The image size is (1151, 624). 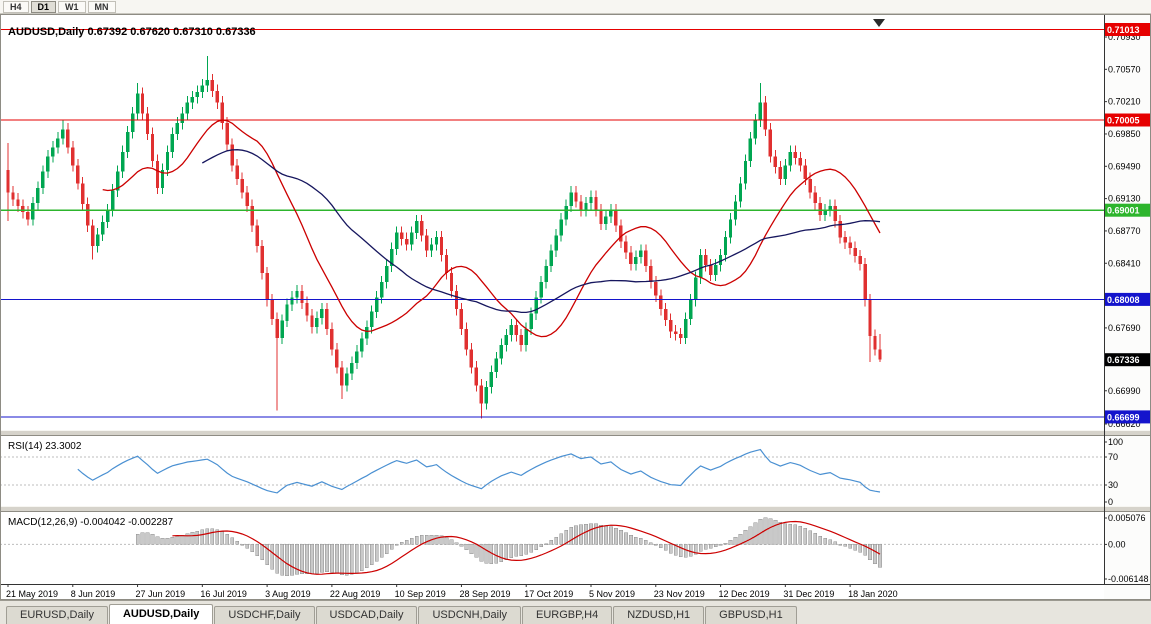 What do you see at coordinates (1123, 360) in the screenshot?
I see `svg-text: 0.67336` at bounding box center [1123, 360].